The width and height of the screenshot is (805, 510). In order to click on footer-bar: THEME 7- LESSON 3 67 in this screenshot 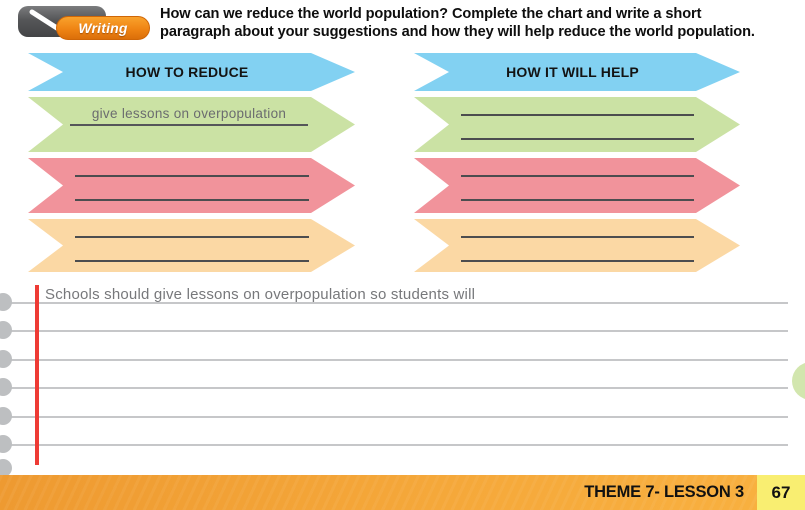, I will do `click(402, 492)`.